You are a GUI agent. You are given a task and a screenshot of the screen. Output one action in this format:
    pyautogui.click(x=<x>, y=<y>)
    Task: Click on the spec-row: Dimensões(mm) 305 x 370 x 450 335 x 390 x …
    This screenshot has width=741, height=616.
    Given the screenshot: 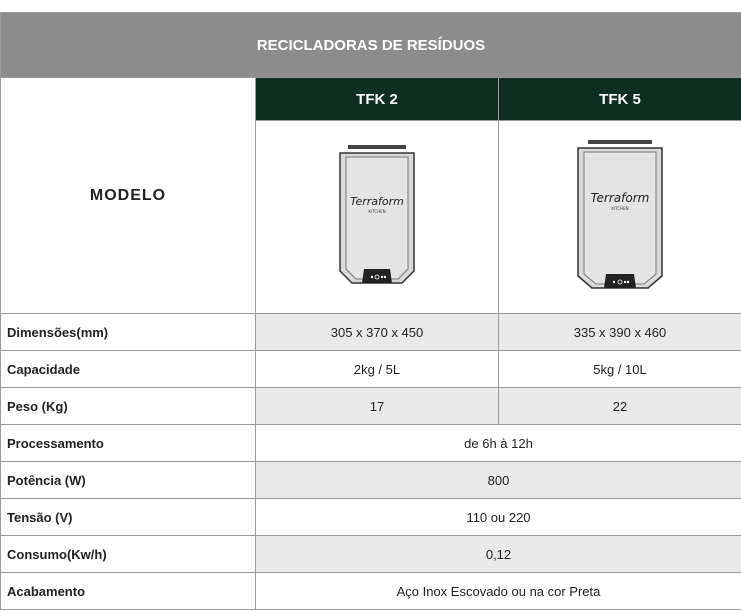 What is the action you would take?
    pyautogui.click(x=370, y=332)
    